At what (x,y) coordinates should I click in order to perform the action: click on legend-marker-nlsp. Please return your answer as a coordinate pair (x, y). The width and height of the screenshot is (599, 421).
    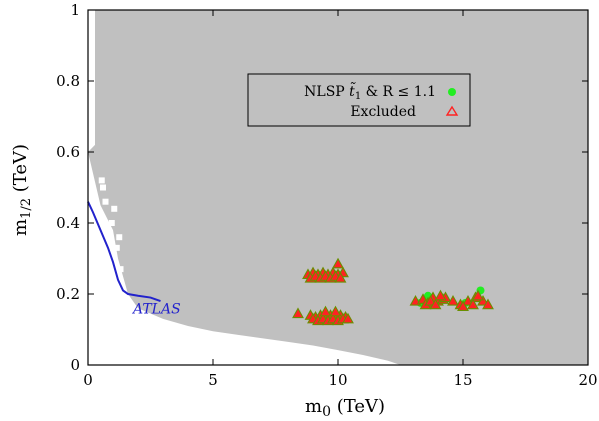
    Looking at the image, I should click on (452, 92).